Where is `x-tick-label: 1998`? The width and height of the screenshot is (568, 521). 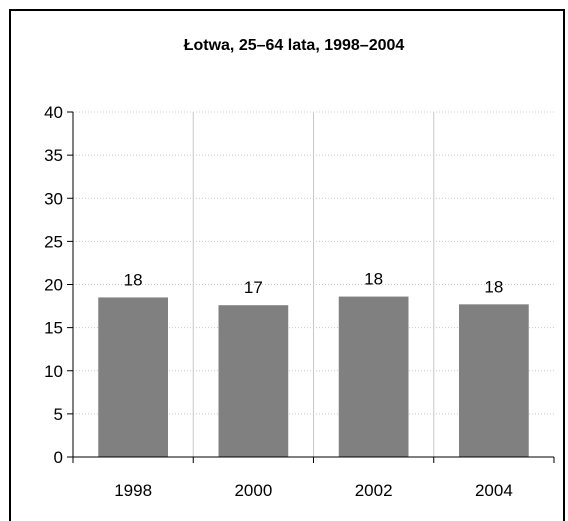 x-tick-label: 1998 is located at coordinates (133, 490).